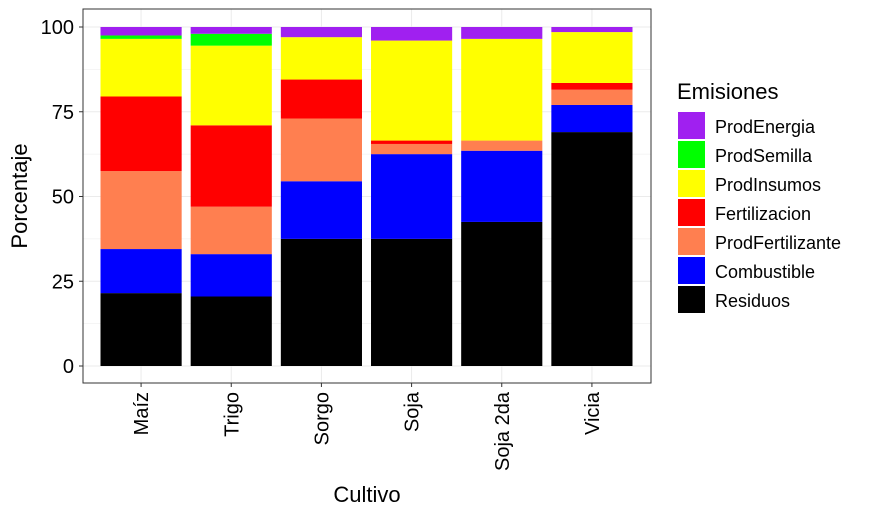 The image size is (871, 517). I want to click on legend-label-residuos: Residuos, so click(752, 301).